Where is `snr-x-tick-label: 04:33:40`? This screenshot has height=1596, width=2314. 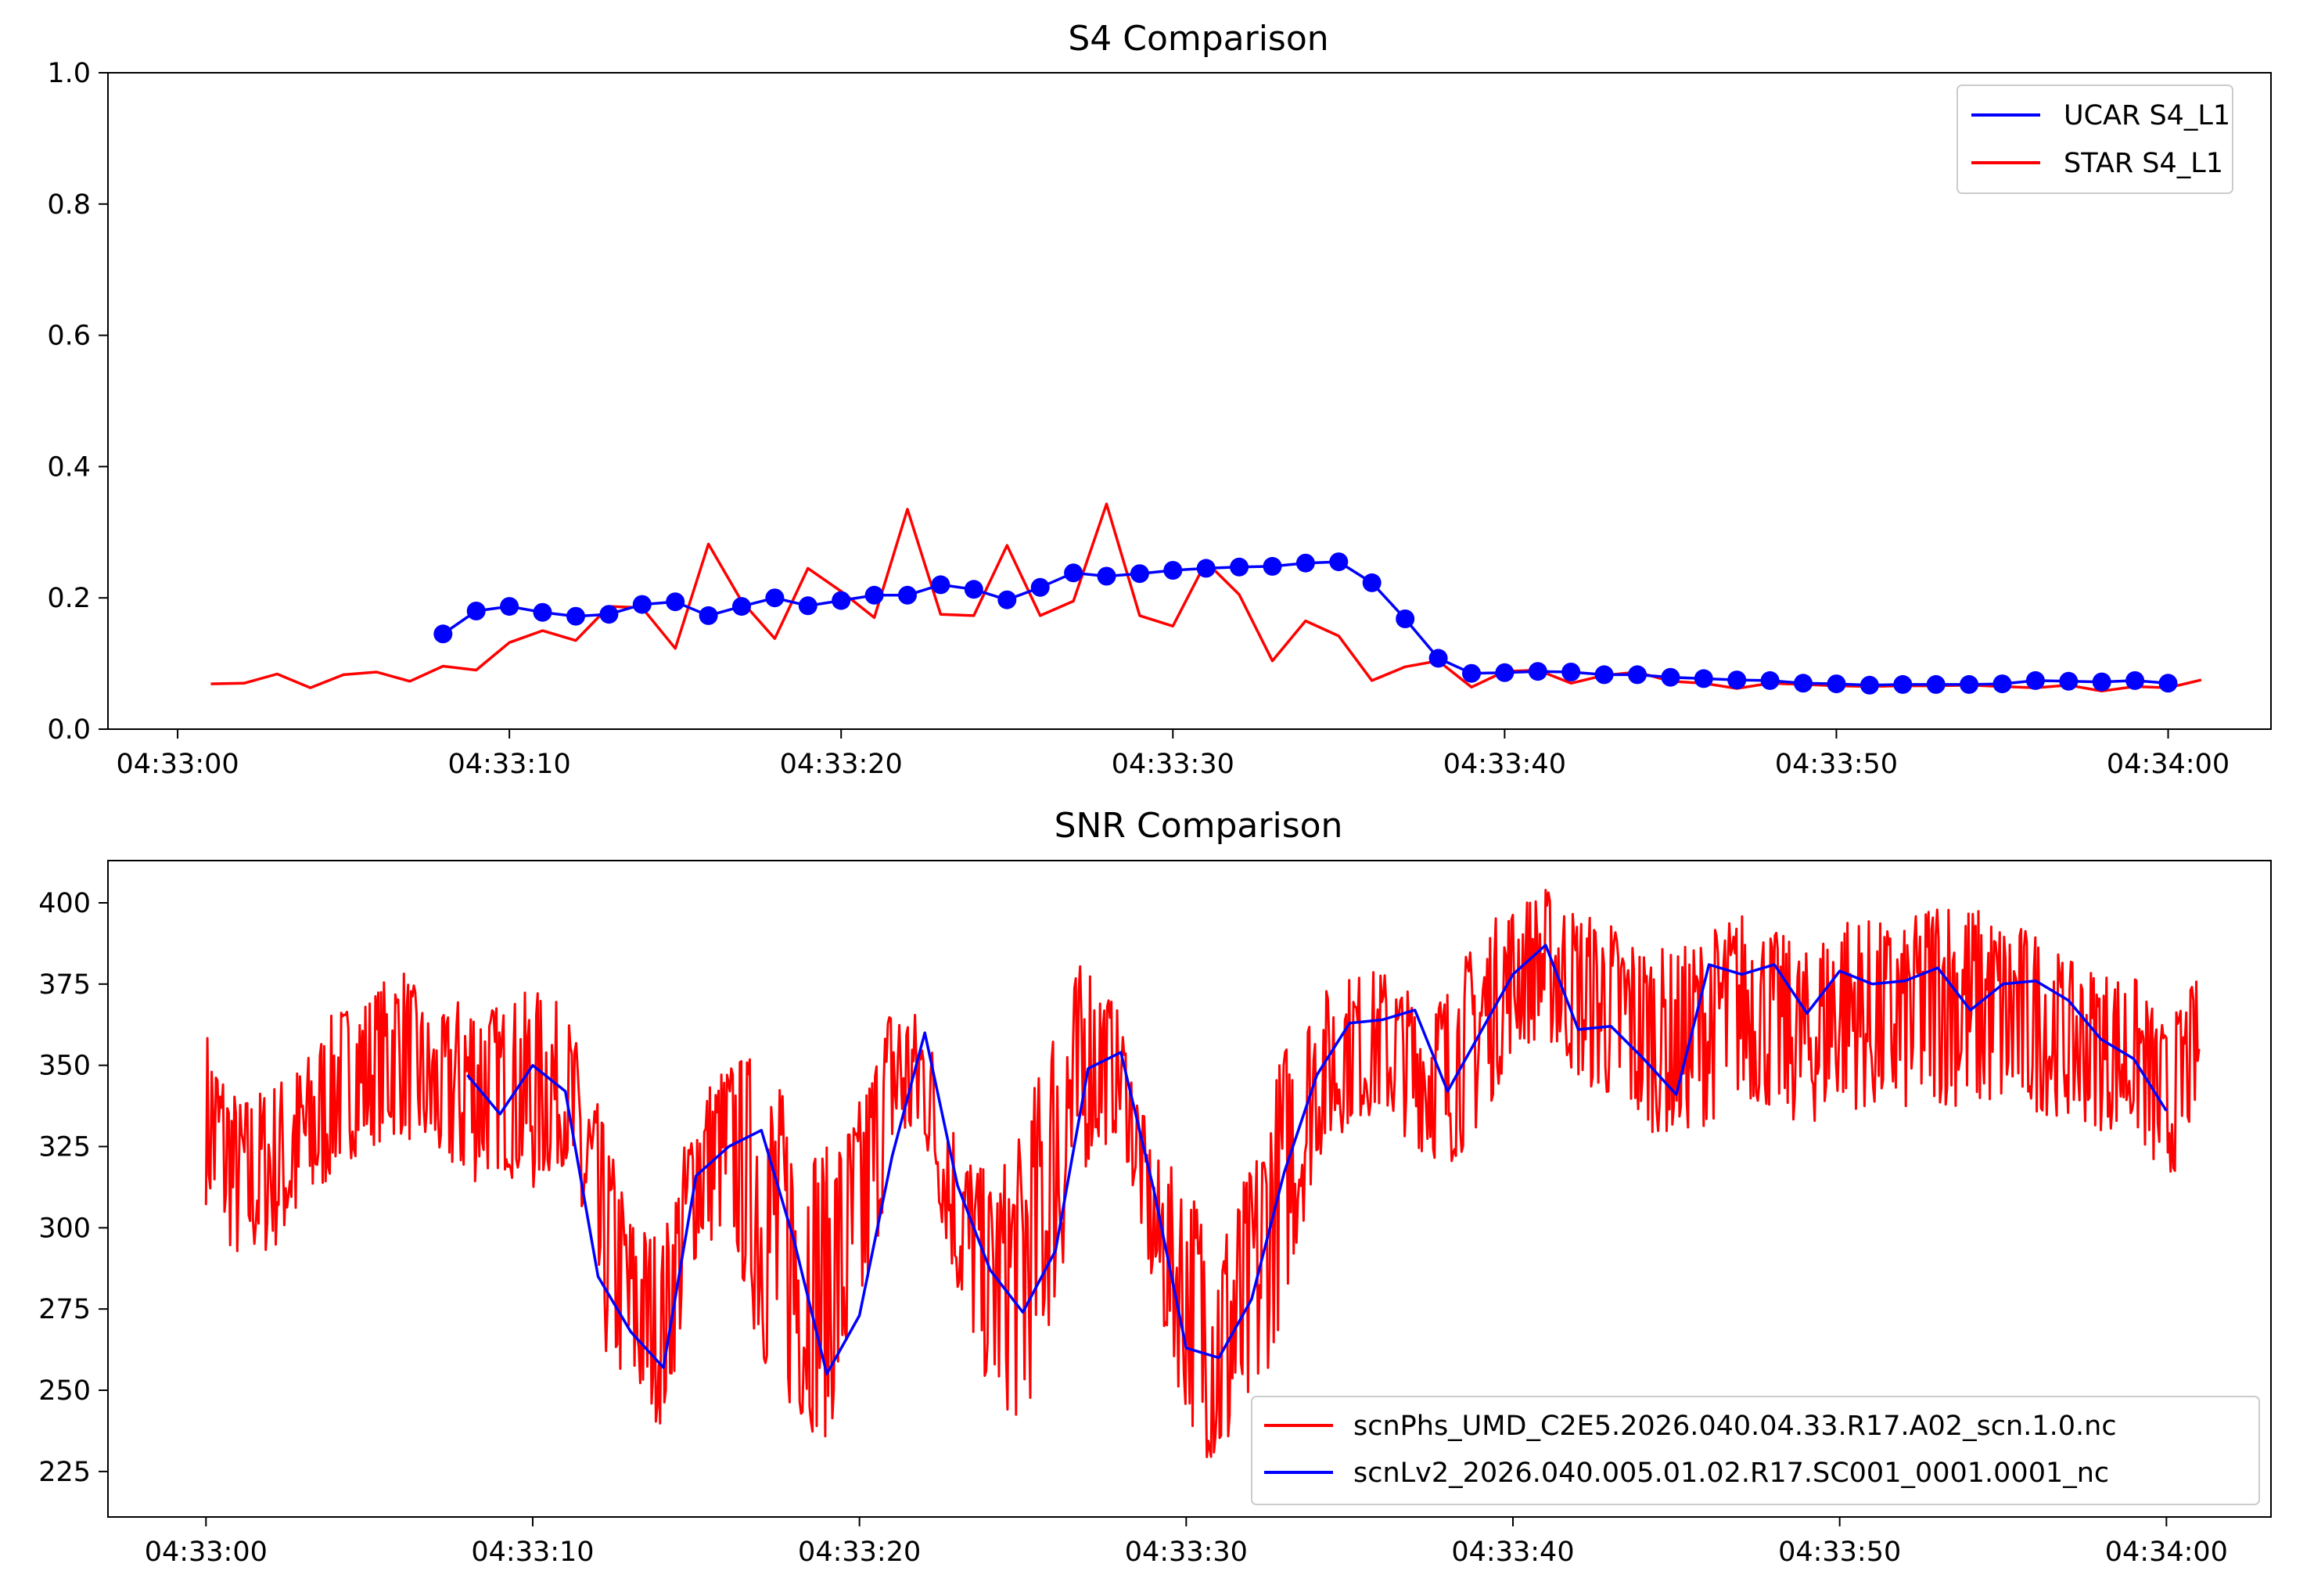
snr-x-tick-label: 04:33:40 is located at coordinates (1513, 1552).